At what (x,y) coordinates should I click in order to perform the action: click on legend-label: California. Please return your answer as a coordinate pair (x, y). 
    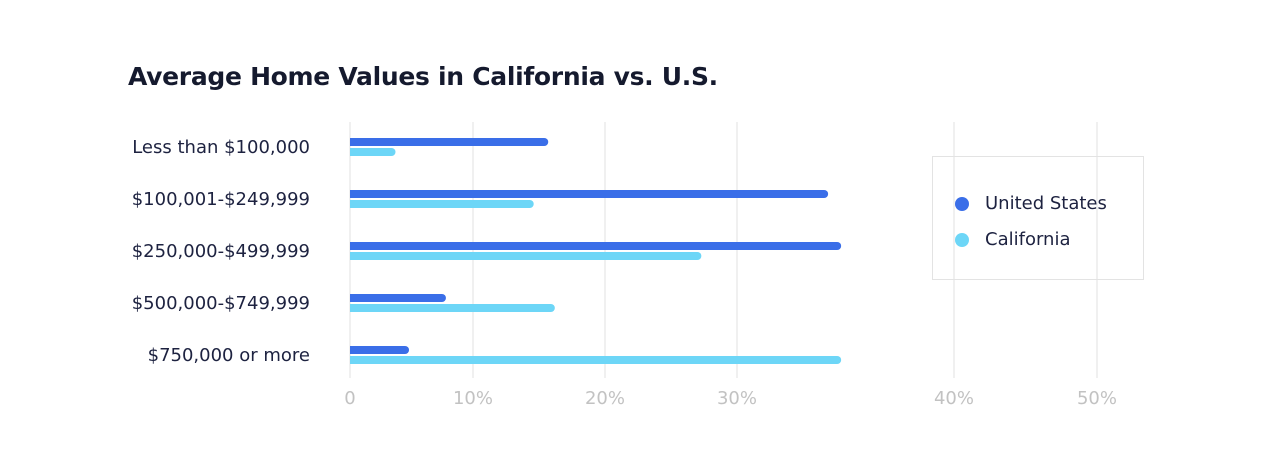
    Looking at the image, I should click on (1028, 239).